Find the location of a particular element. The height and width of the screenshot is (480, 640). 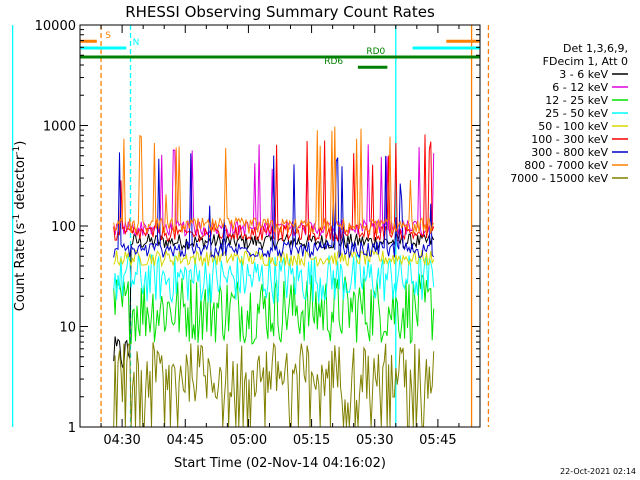

y-tick-label-1: 10 is located at coordinates (67, 328).